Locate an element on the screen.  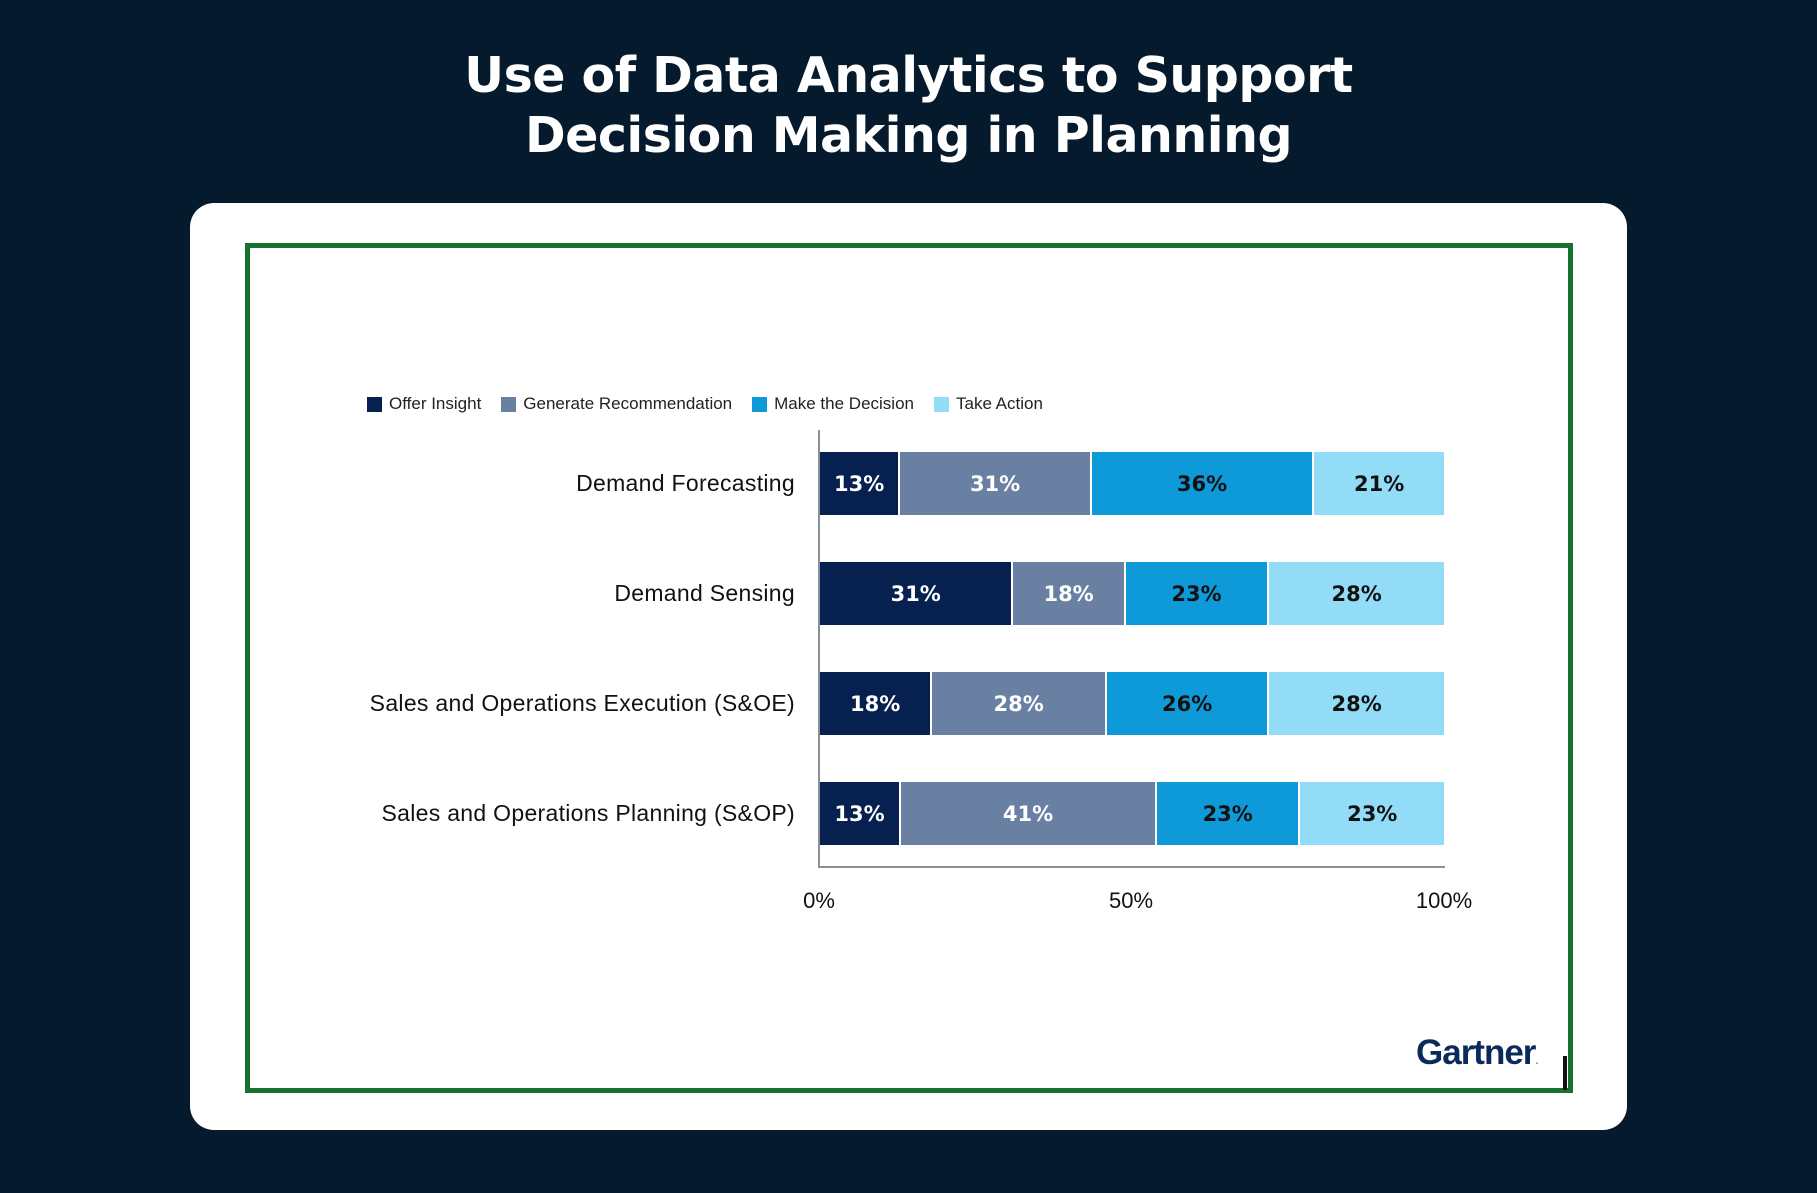
category-label: Demand Forecasting is located at coordinates (685, 483).